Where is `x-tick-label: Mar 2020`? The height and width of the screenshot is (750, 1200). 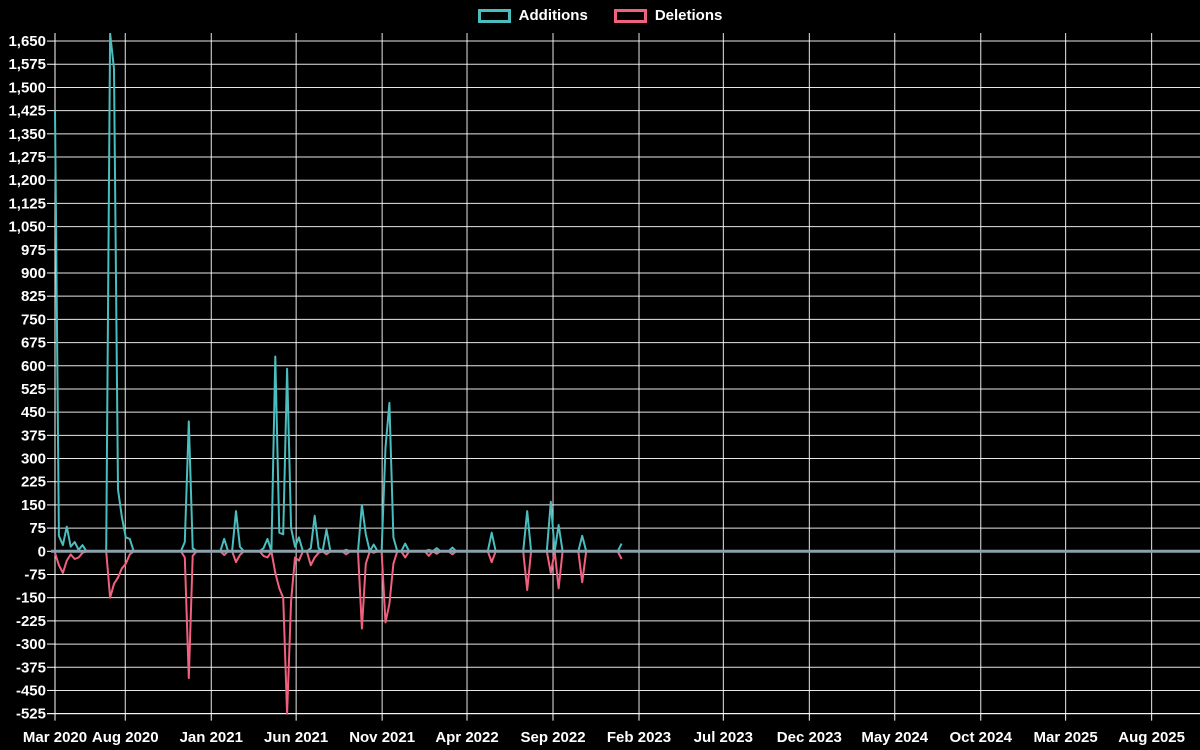
x-tick-label: Mar 2020 is located at coordinates (55, 737).